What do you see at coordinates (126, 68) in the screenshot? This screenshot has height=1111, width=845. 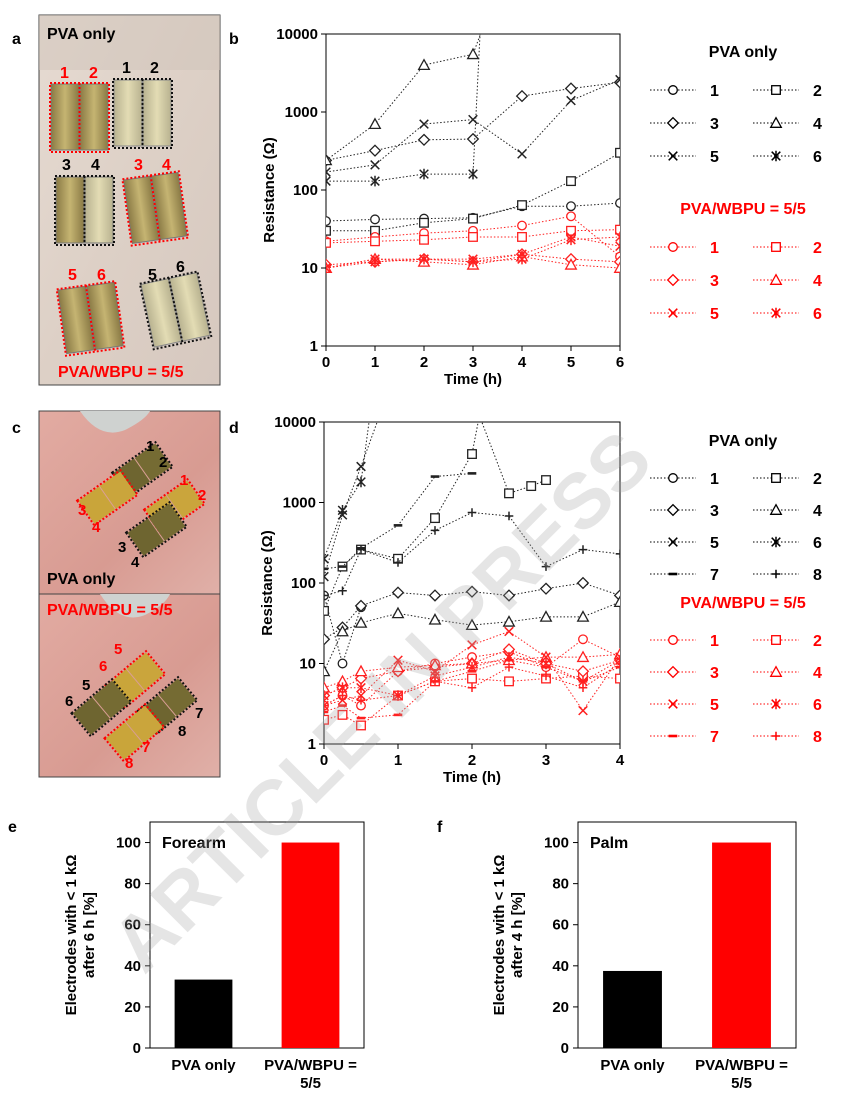 I see `electrode-number: 1` at bounding box center [126, 68].